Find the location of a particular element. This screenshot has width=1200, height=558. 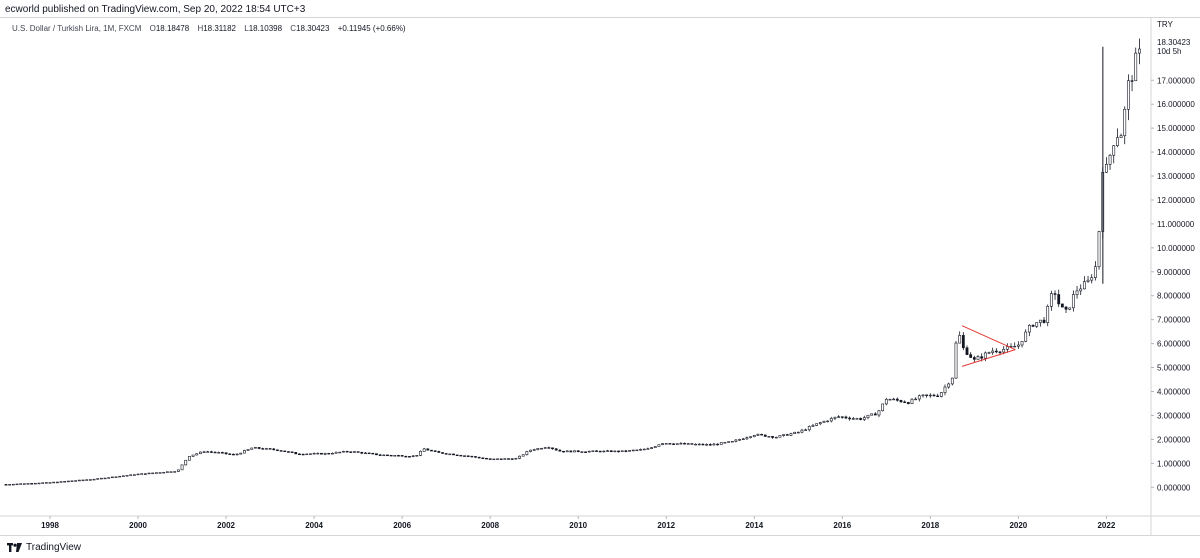

symbol-name: U.S. Dollar / Turkish Lira, 1M, FXCM is located at coordinates (77, 28).